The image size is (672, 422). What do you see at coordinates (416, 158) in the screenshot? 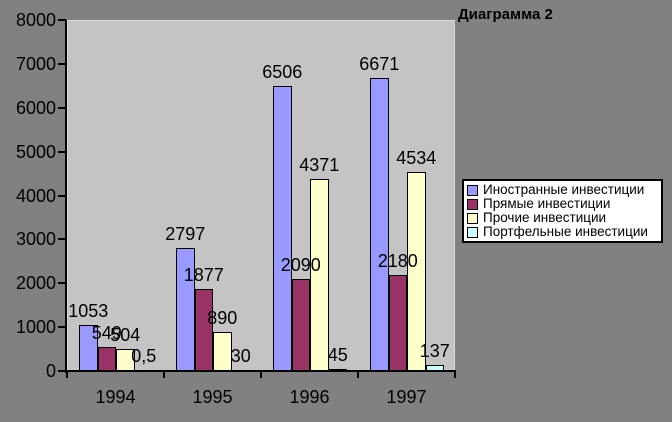
I see `data-label-other-investments-1997: 4534` at bounding box center [416, 158].